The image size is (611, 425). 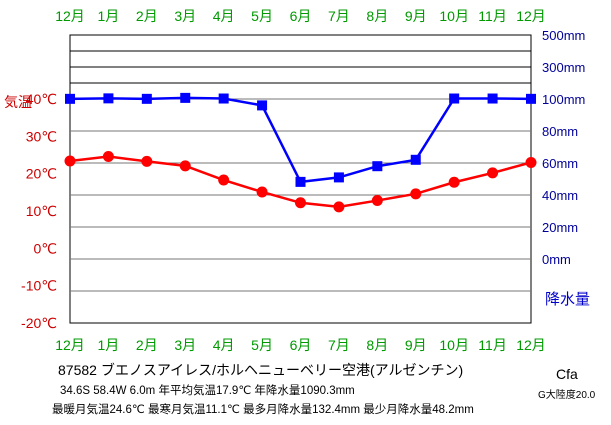 I want to click on precipitation-tick-label: 40mm, so click(x=560, y=195).